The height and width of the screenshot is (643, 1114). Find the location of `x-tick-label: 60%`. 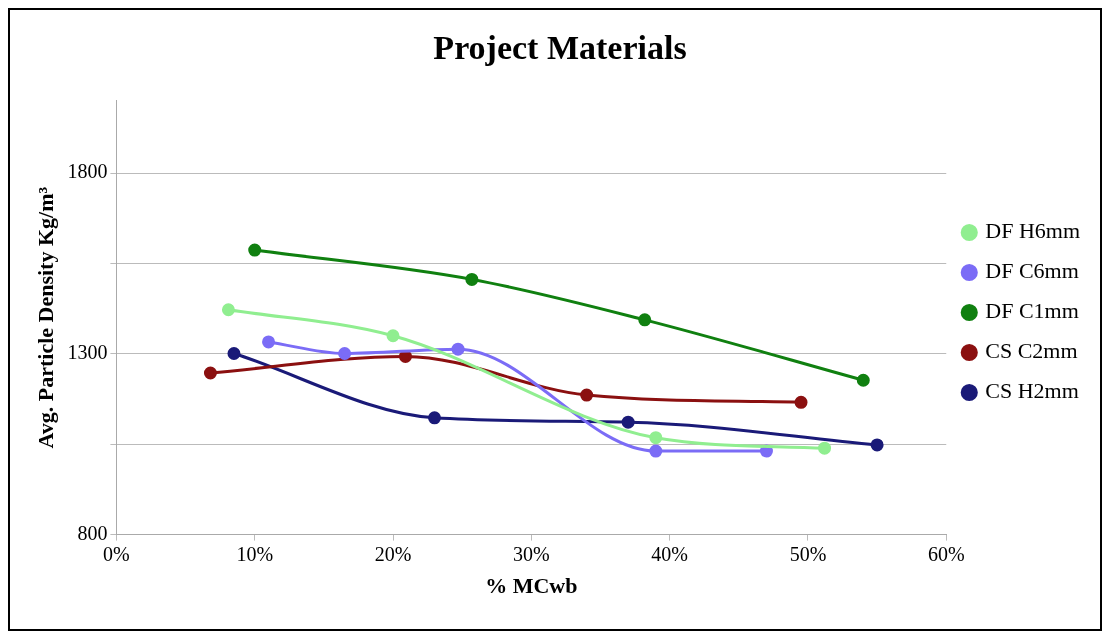

x-tick-label: 60% is located at coordinates (946, 553).